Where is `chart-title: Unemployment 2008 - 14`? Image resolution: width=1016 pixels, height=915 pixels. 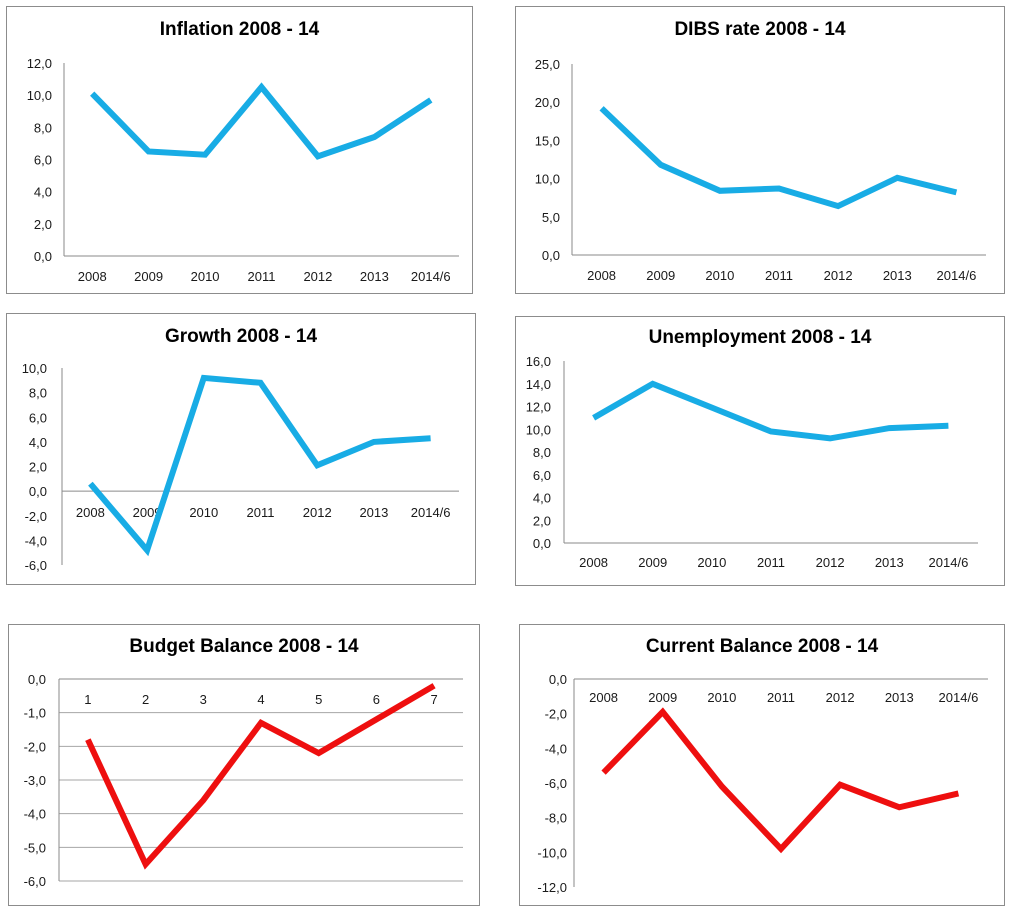
chart-title: Unemployment 2008 - 14 is located at coordinates (760, 337).